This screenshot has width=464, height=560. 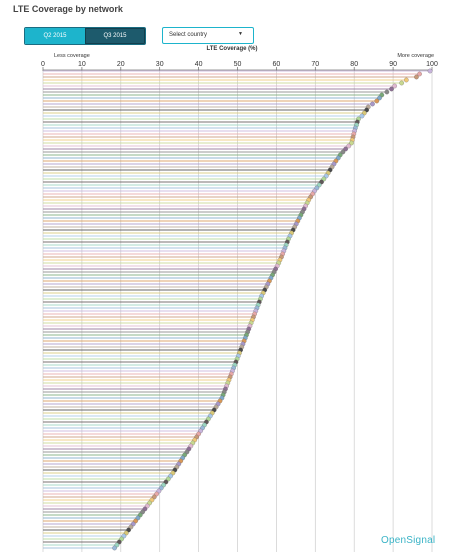 I want to click on x-tick-label: 40, so click(x=199, y=64).